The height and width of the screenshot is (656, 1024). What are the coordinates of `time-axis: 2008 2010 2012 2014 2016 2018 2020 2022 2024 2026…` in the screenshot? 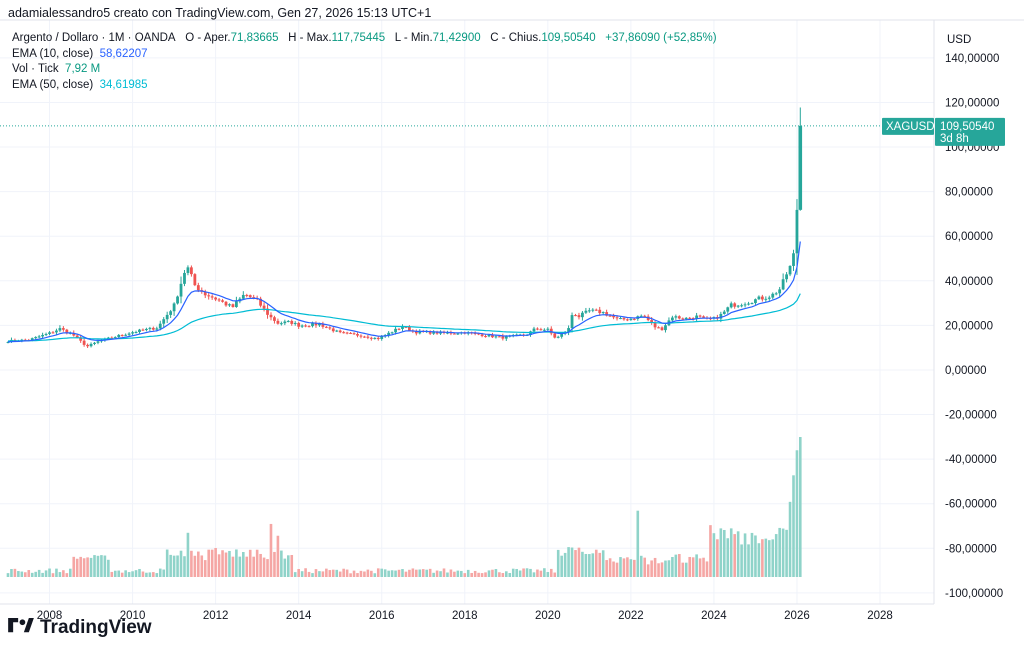 It's located at (465, 616).